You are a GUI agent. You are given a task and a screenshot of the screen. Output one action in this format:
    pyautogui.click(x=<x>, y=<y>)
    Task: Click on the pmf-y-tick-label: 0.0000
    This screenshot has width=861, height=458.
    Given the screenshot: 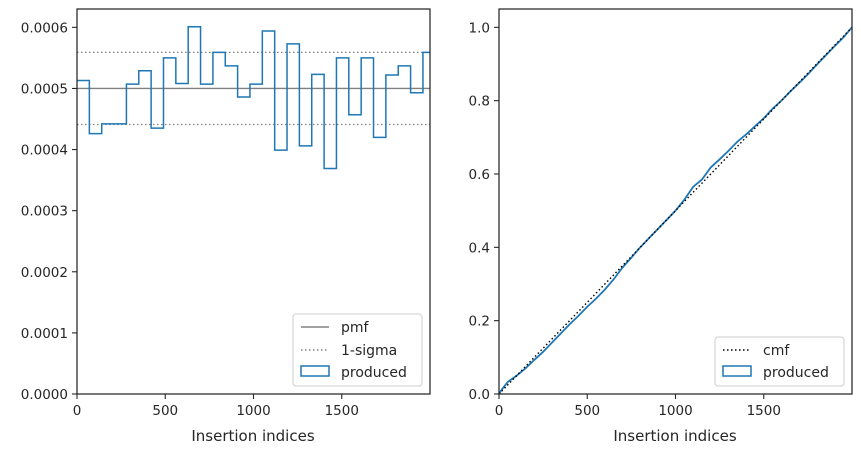 What is the action you would take?
    pyautogui.click(x=44, y=395)
    